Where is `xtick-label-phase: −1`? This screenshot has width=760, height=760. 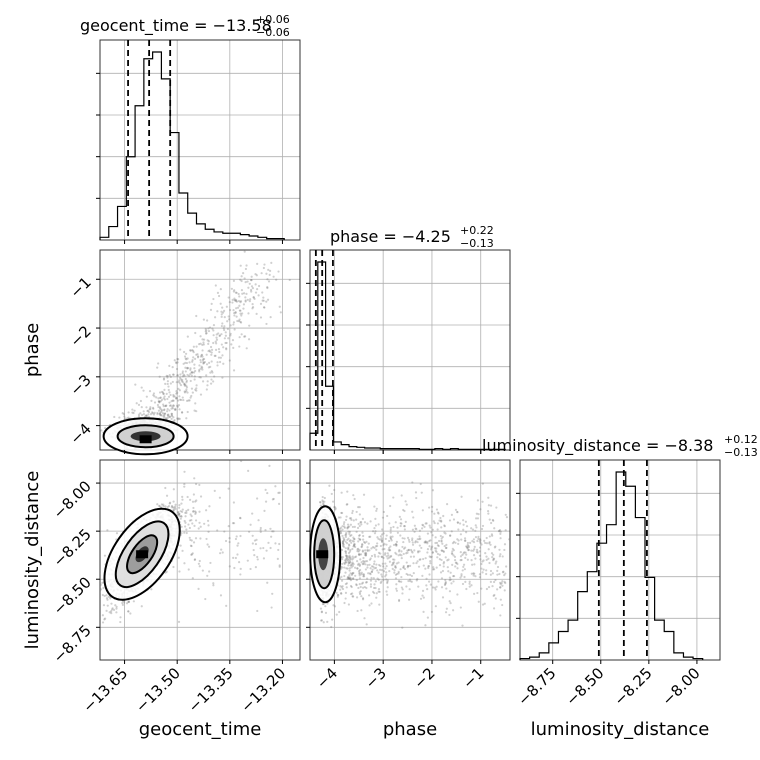
xtick-label-phase: −1 is located at coordinates (473, 678).